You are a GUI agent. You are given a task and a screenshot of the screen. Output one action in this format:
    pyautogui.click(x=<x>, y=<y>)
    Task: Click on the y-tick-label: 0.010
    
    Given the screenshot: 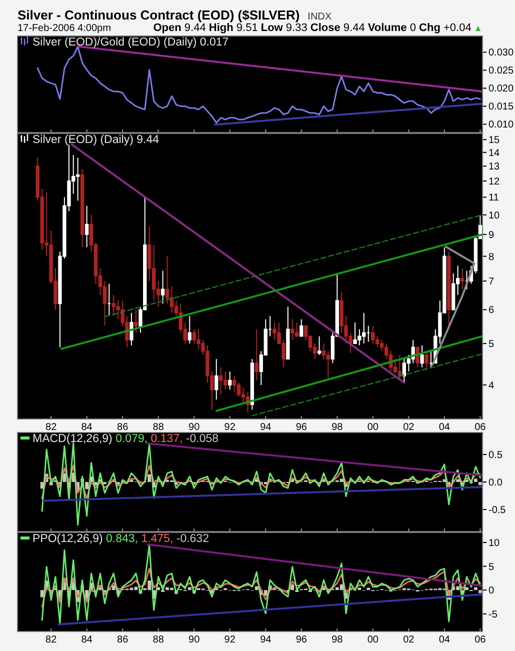 What is the action you would take?
    pyautogui.click(x=501, y=125)
    